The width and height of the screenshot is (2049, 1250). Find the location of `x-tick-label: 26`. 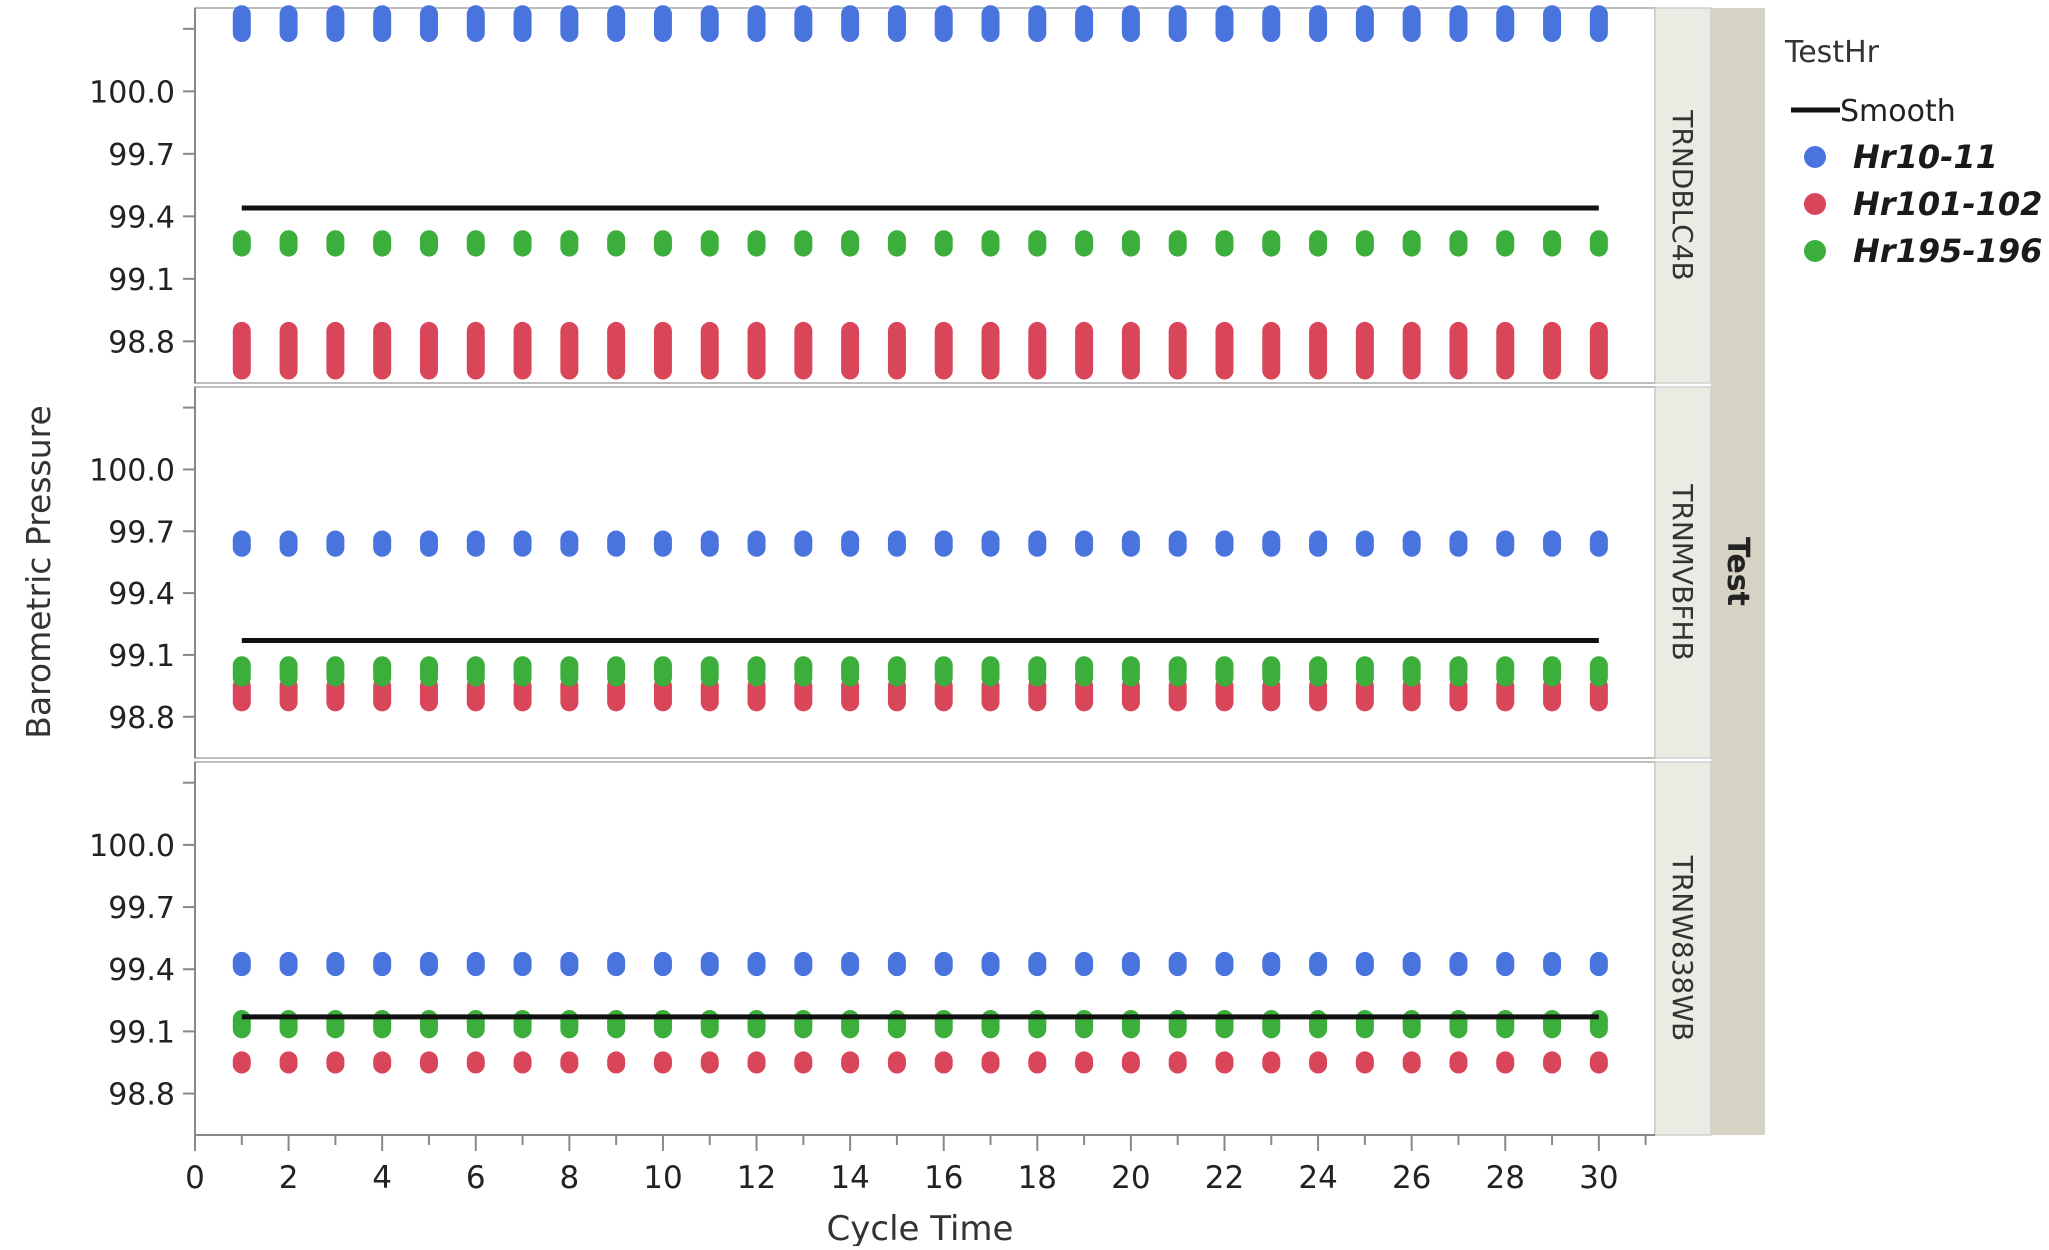

x-tick-label: 26 is located at coordinates (1411, 1178).